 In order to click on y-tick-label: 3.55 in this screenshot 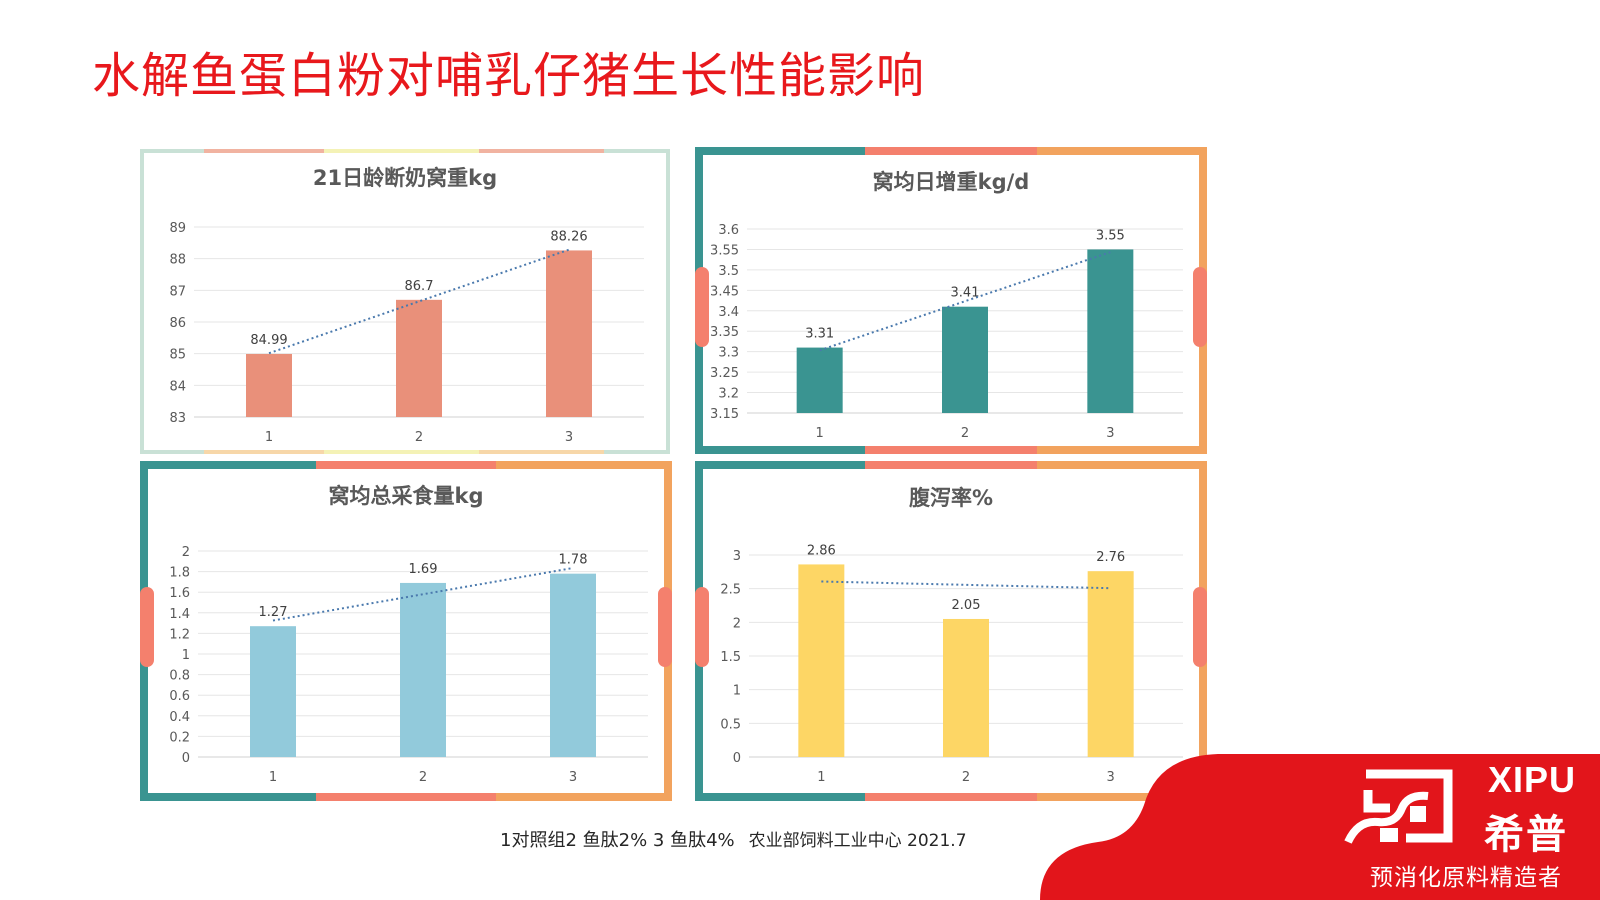, I will do `click(724, 250)`.